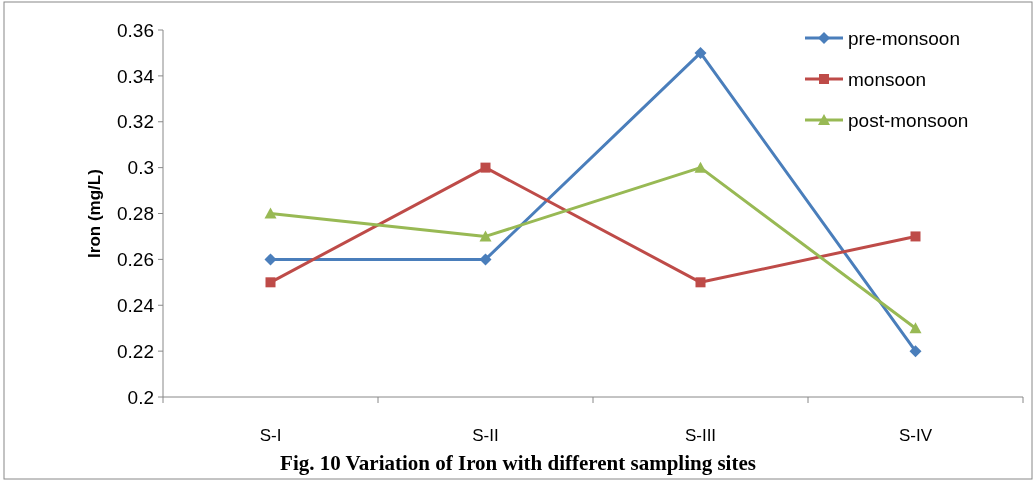 The width and height of the screenshot is (1036, 481). What do you see at coordinates (908, 120) in the screenshot?
I see `legend-label: post-monsoon` at bounding box center [908, 120].